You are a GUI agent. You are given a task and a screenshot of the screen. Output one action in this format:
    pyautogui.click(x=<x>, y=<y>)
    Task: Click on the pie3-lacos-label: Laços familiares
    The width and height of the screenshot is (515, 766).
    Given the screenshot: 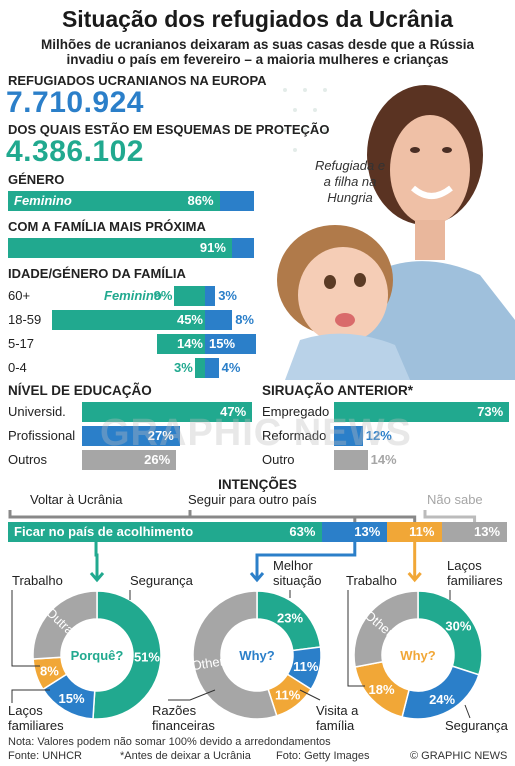 What is the action you would take?
    pyautogui.click(x=475, y=573)
    